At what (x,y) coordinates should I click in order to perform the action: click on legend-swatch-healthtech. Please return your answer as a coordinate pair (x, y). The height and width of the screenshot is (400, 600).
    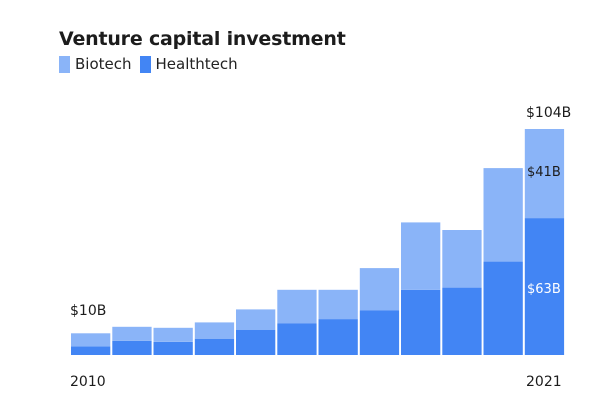
    Looking at the image, I should click on (145, 64).